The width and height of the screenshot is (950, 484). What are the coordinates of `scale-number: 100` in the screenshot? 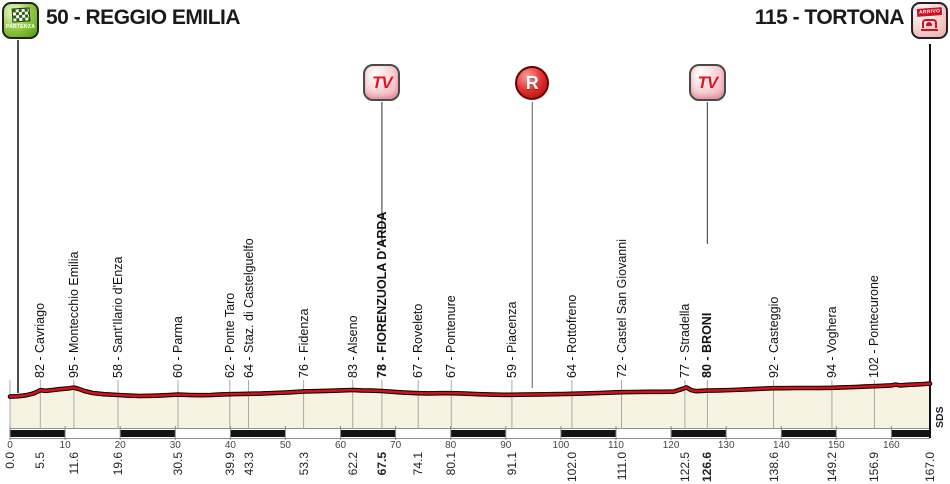 It's located at (561, 445).